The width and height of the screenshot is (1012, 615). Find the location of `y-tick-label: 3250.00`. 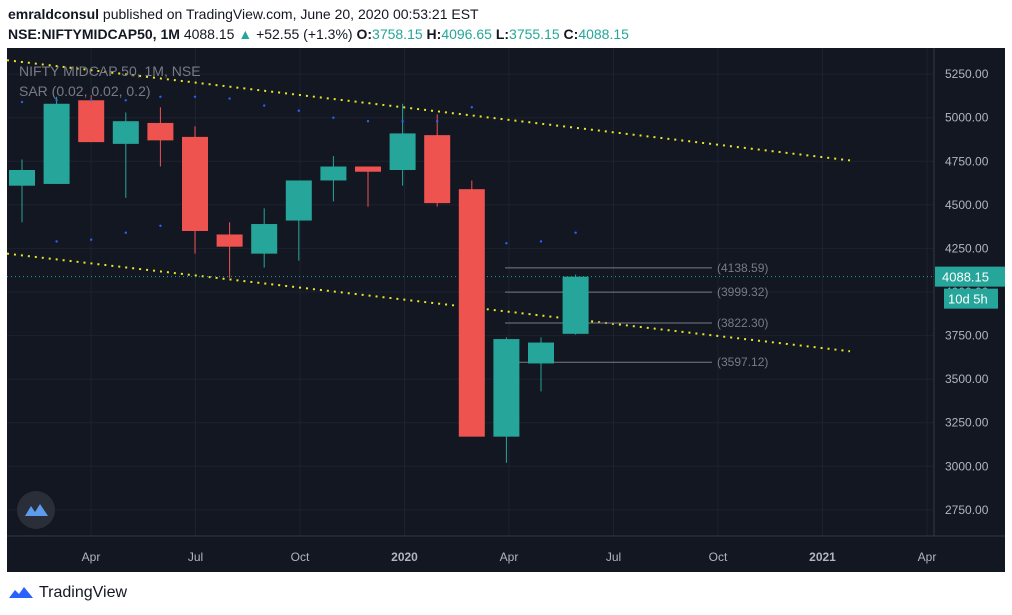

y-tick-label: 3250.00 is located at coordinates (967, 423).